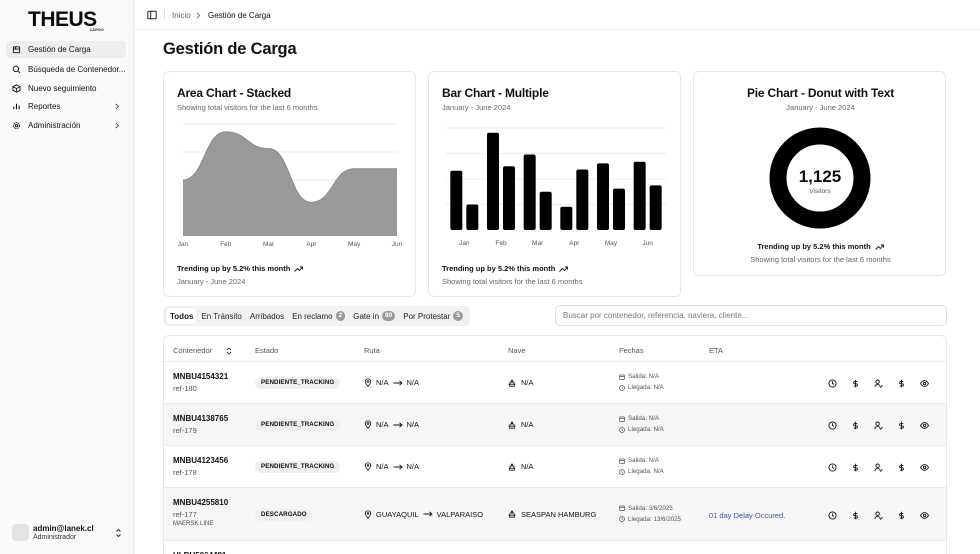 The width and height of the screenshot is (980, 554). What do you see at coordinates (201, 502) in the screenshot?
I see `container-id: MNBU4255810` at bounding box center [201, 502].